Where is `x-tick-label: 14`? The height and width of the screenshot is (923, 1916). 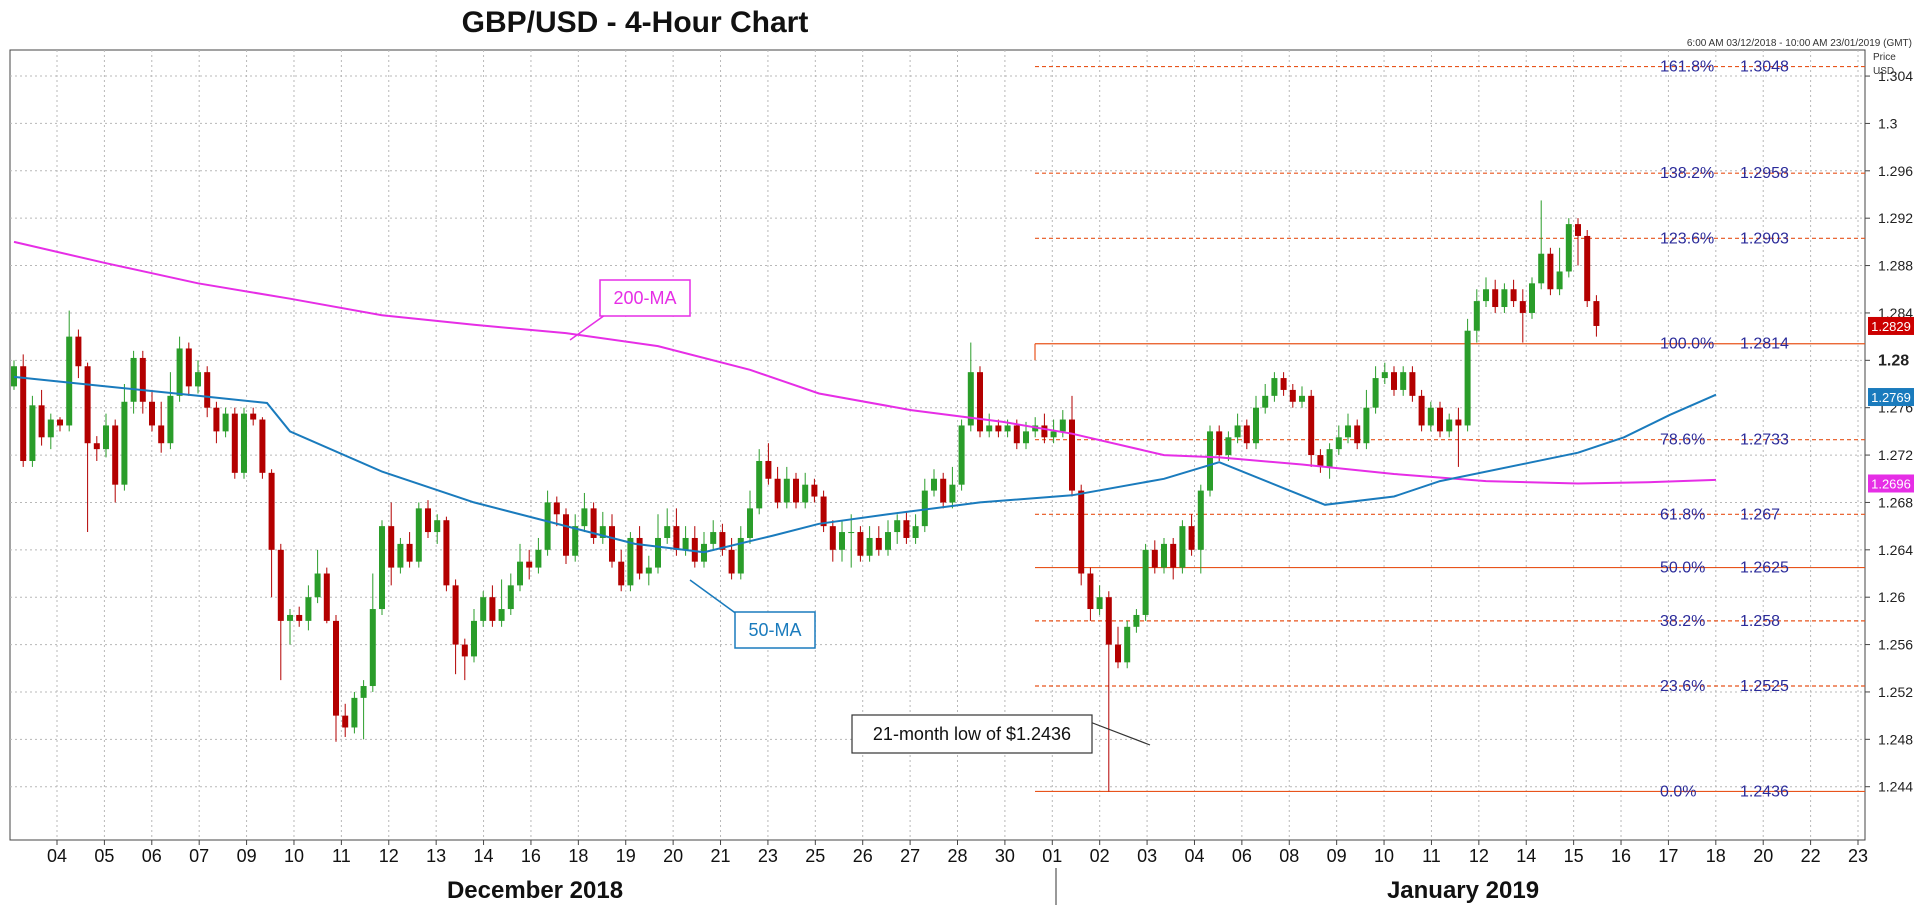 x-tick-label: 14 is located at coordinates (484, 856).